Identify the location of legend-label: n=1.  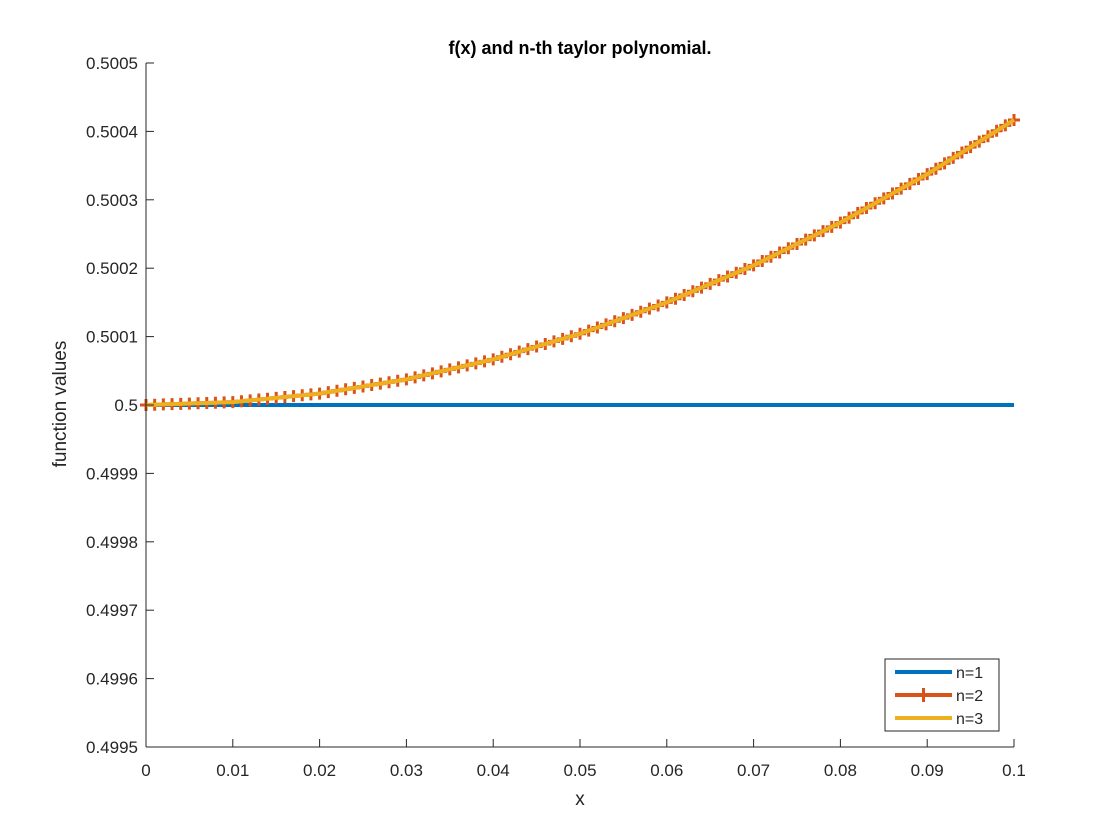
(969, 673).